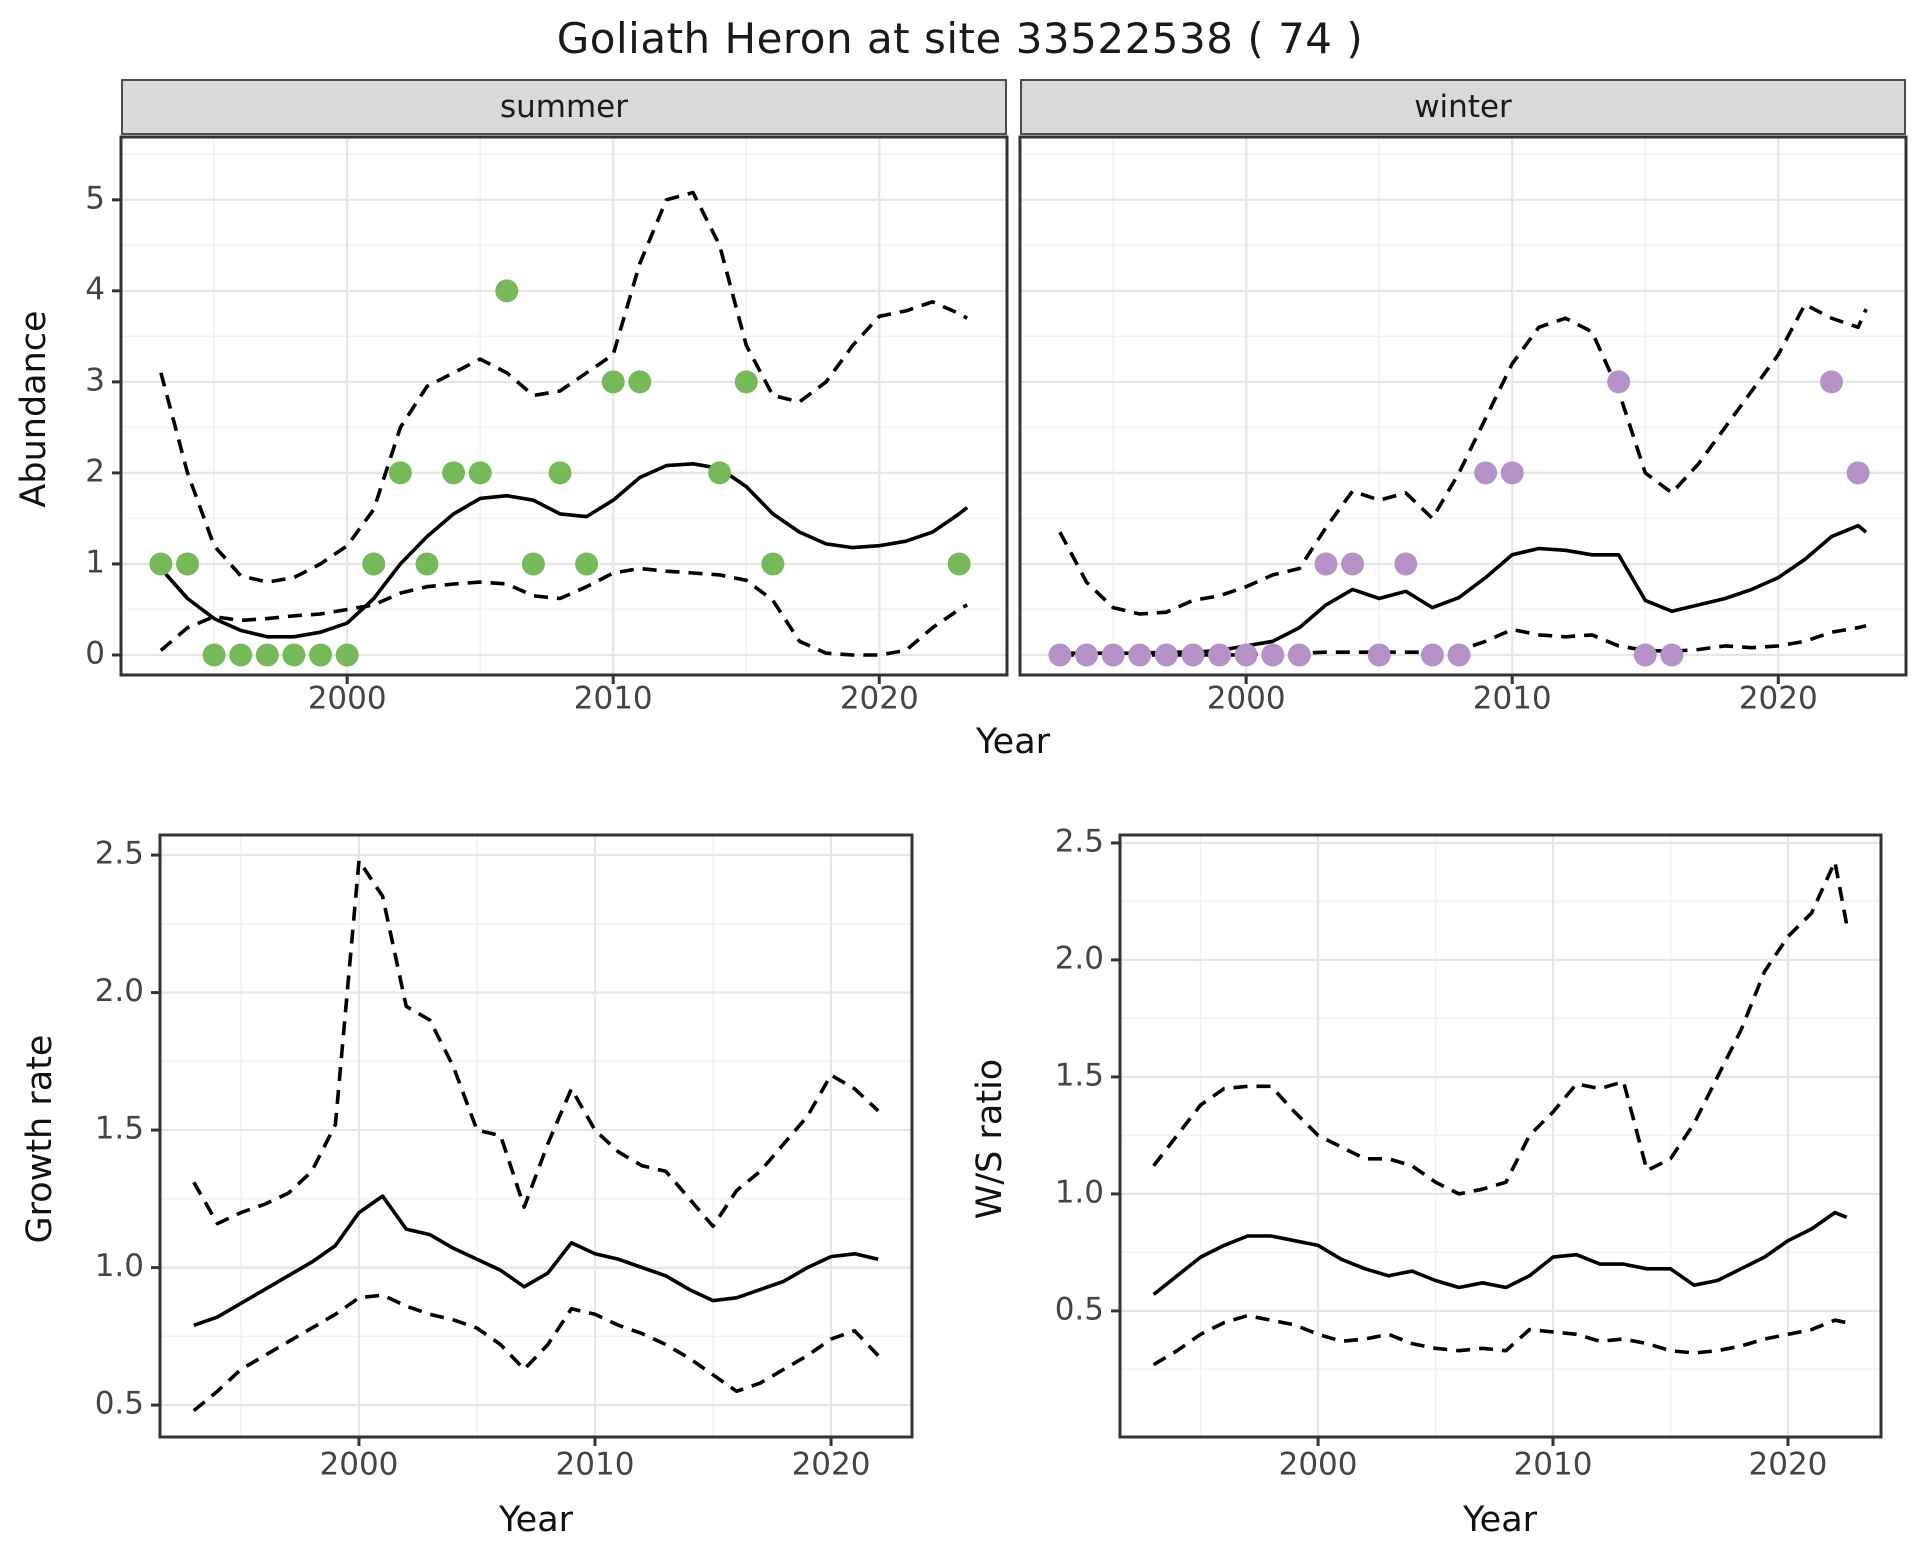 Image resolution: width=1920 pixels, height=1560 pixels. Describe the element at coordinates (536, 1520) in the screenshot. I see `x-axis-title-year-bottom-left: Year` at that location.